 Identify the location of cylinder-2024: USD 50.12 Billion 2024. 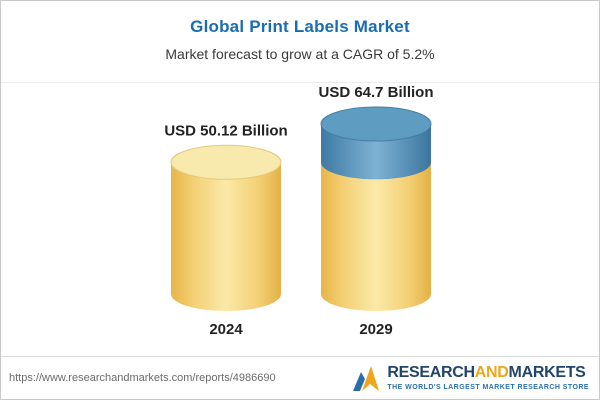
(225, 230).